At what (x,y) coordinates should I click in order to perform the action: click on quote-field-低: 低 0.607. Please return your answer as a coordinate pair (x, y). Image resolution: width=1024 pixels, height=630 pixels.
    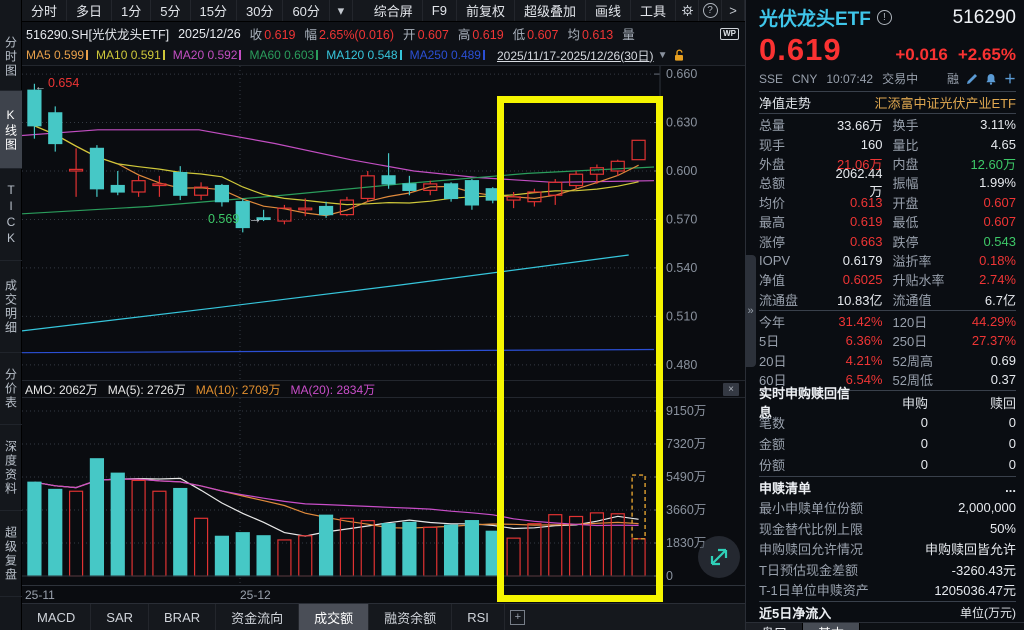
    Looking at the image, I should click on (535, 35).